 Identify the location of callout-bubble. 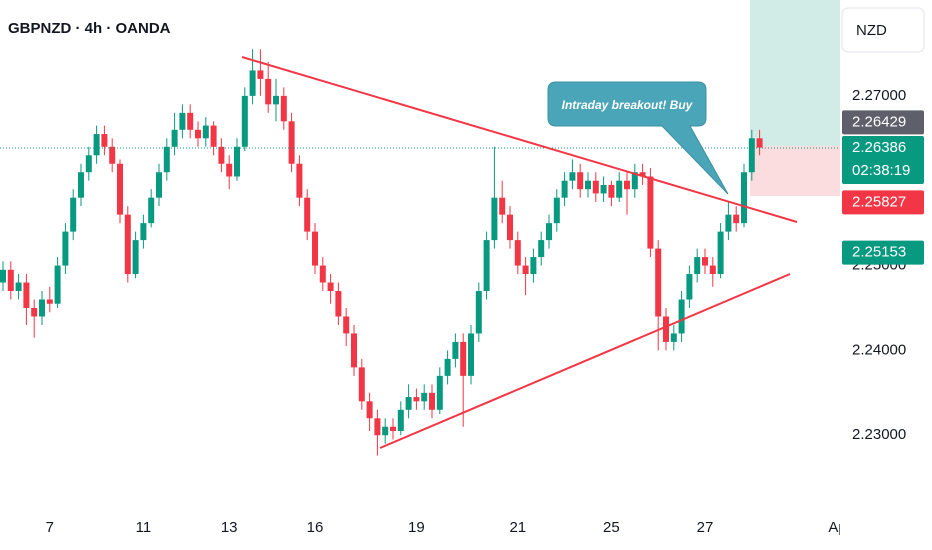
(638, 138).